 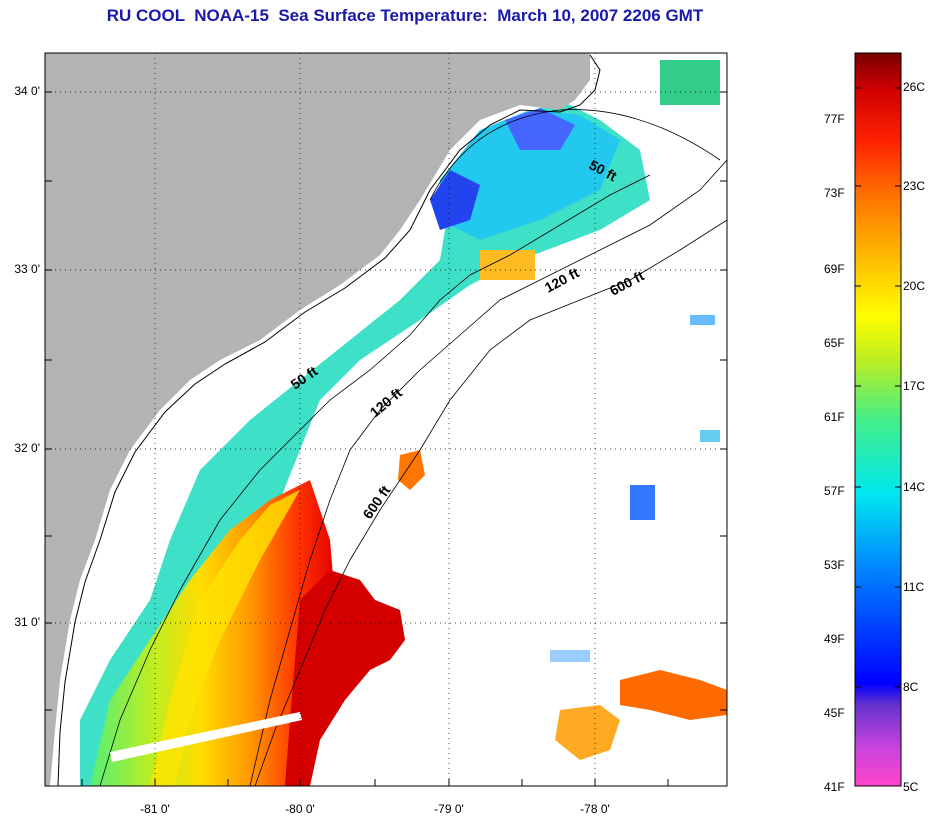 What do you see at coordinates (914, 386) in the screenshot?
I see `colorbar-c-label: 17C` at bounding box center [914, 386].